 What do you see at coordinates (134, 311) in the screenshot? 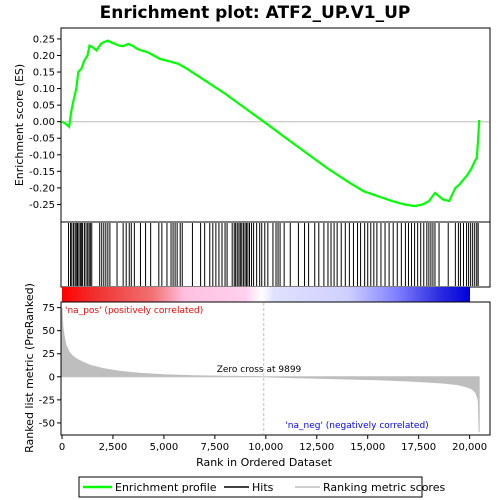
I see `pos-label: 'na_pos' (positively correlated)` at bounding box center [134, 311].